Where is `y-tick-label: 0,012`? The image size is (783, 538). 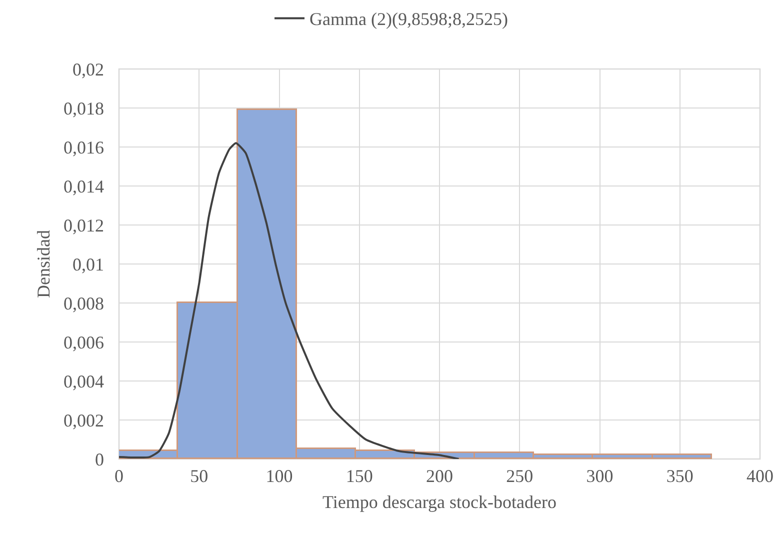 y-tick-label: 0,012 is located at coordinates (84, 225).